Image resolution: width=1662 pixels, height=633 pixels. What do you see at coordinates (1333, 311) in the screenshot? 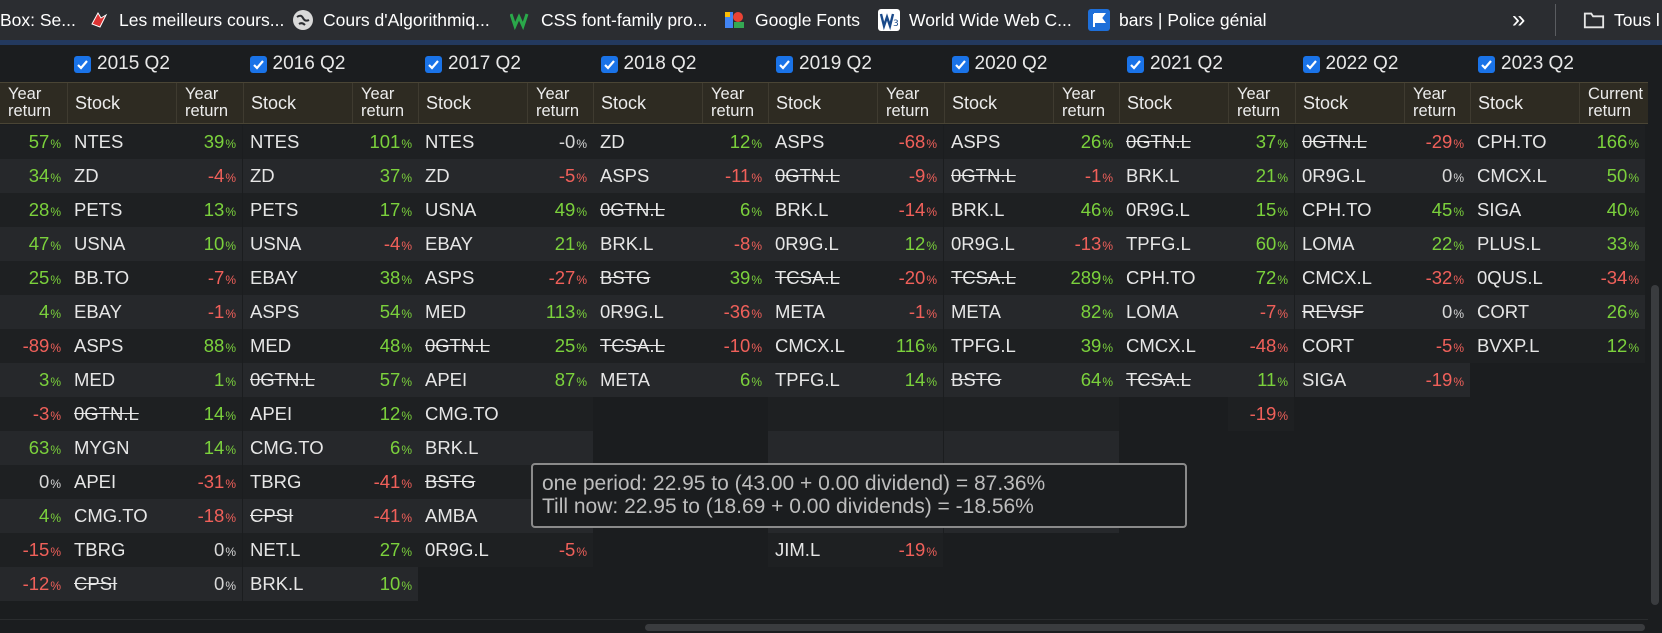
I see `stock-ticker: REVSF` at bounding box center [1333, 311].